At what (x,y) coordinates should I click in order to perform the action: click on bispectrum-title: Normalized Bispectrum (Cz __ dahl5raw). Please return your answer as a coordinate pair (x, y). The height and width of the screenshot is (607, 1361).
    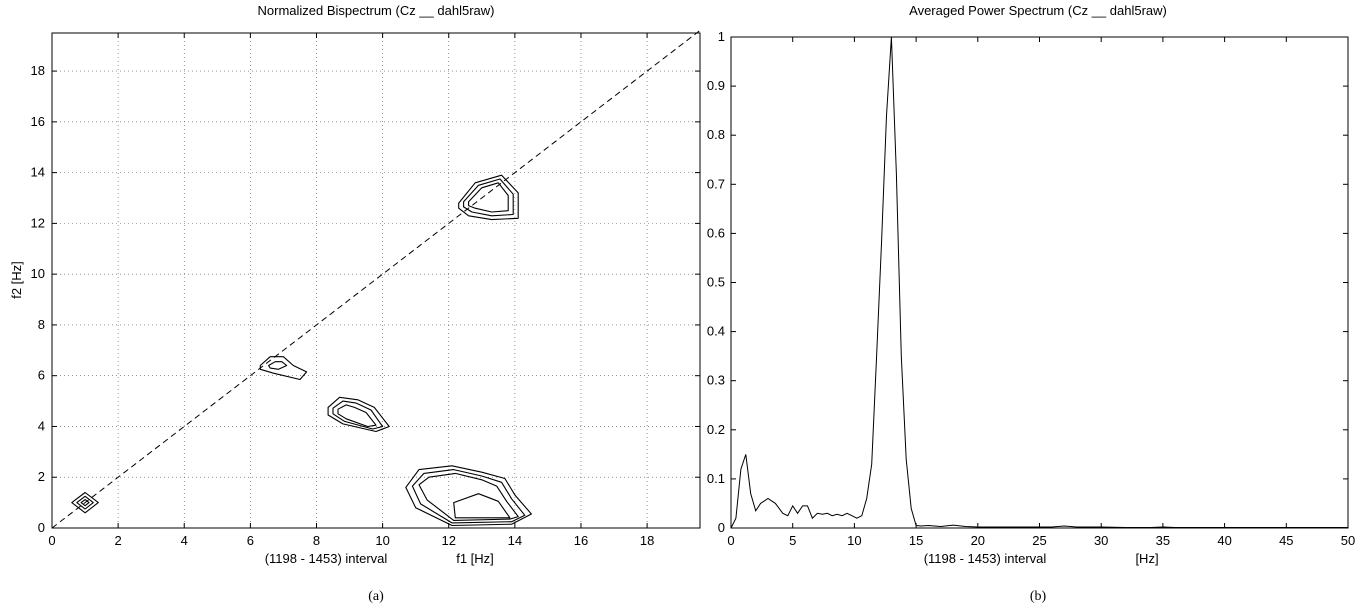
    Looking at the image, I should click on (376, 10).